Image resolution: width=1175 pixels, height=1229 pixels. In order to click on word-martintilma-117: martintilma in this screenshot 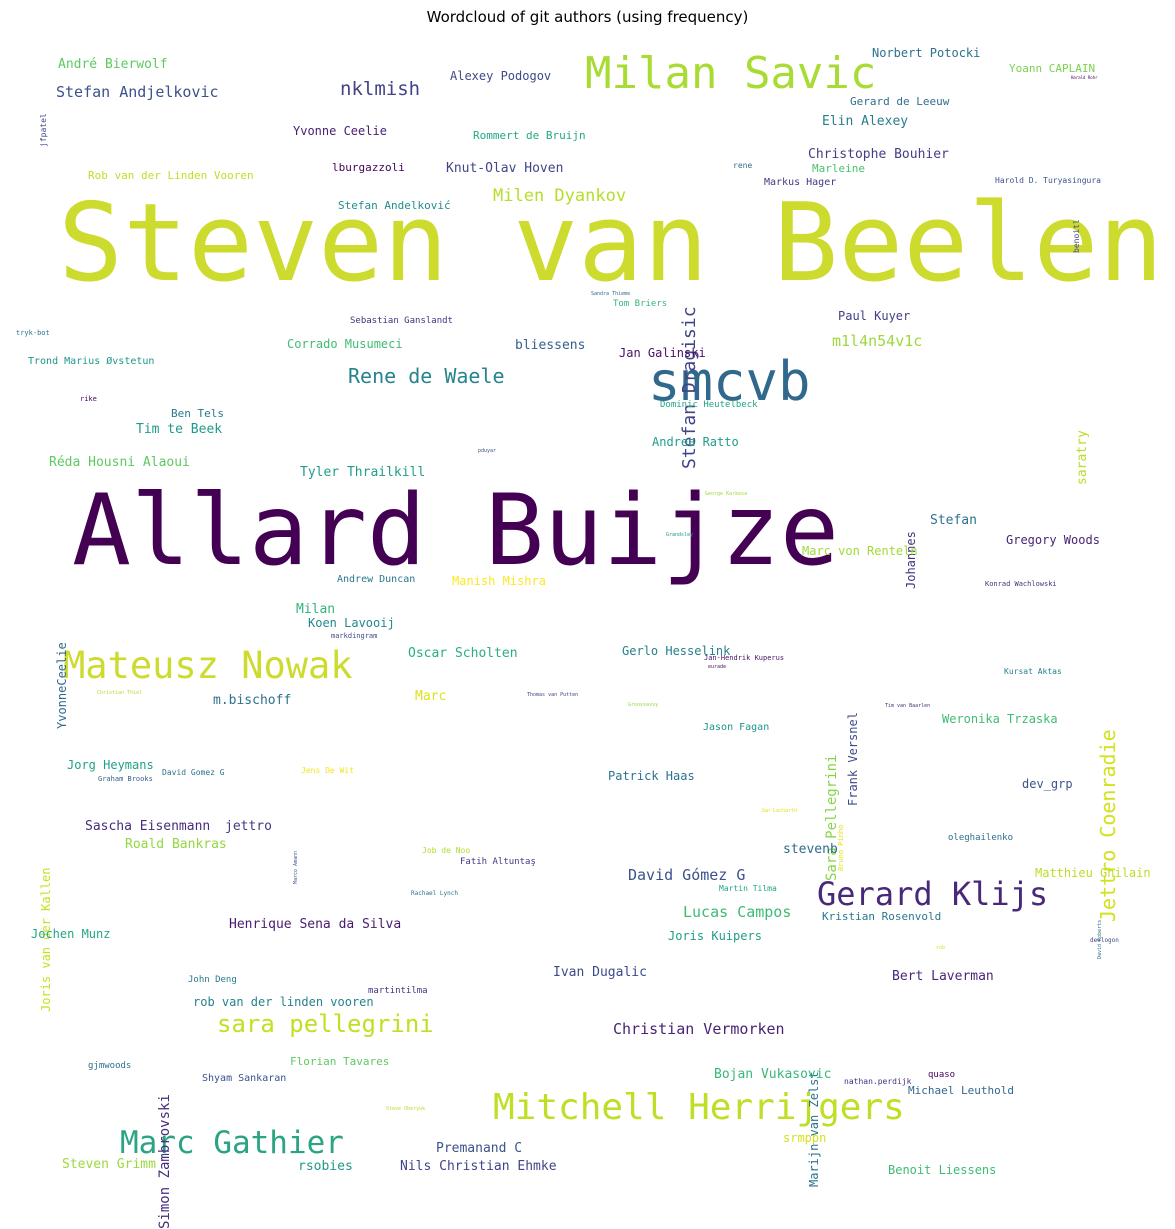, I will do `click(398, 991)`.